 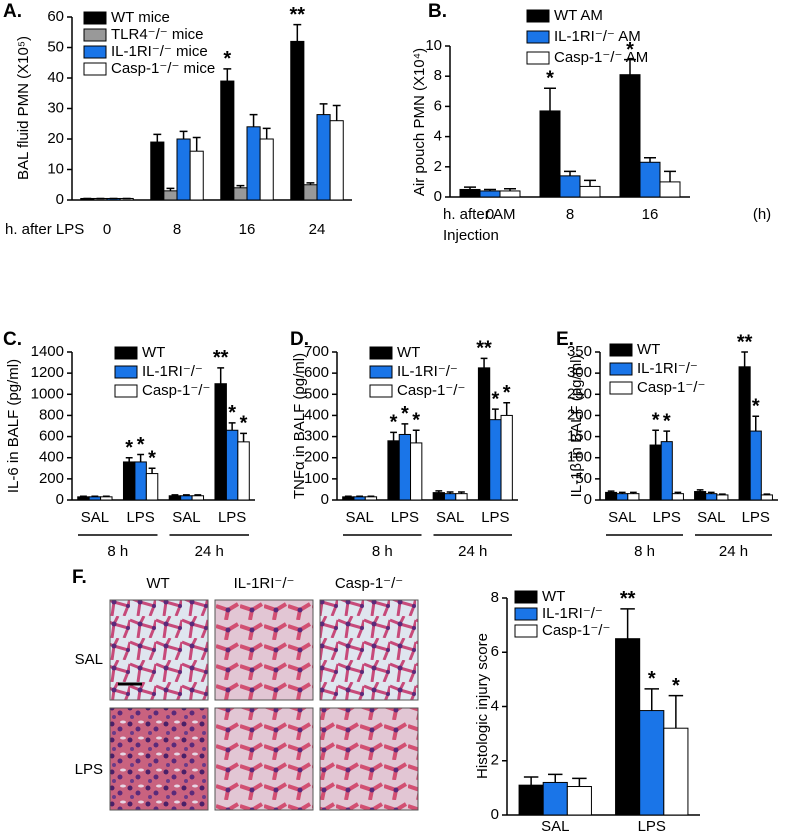 I want to click on y-tick-label: 700, so click(x=316, y=351).